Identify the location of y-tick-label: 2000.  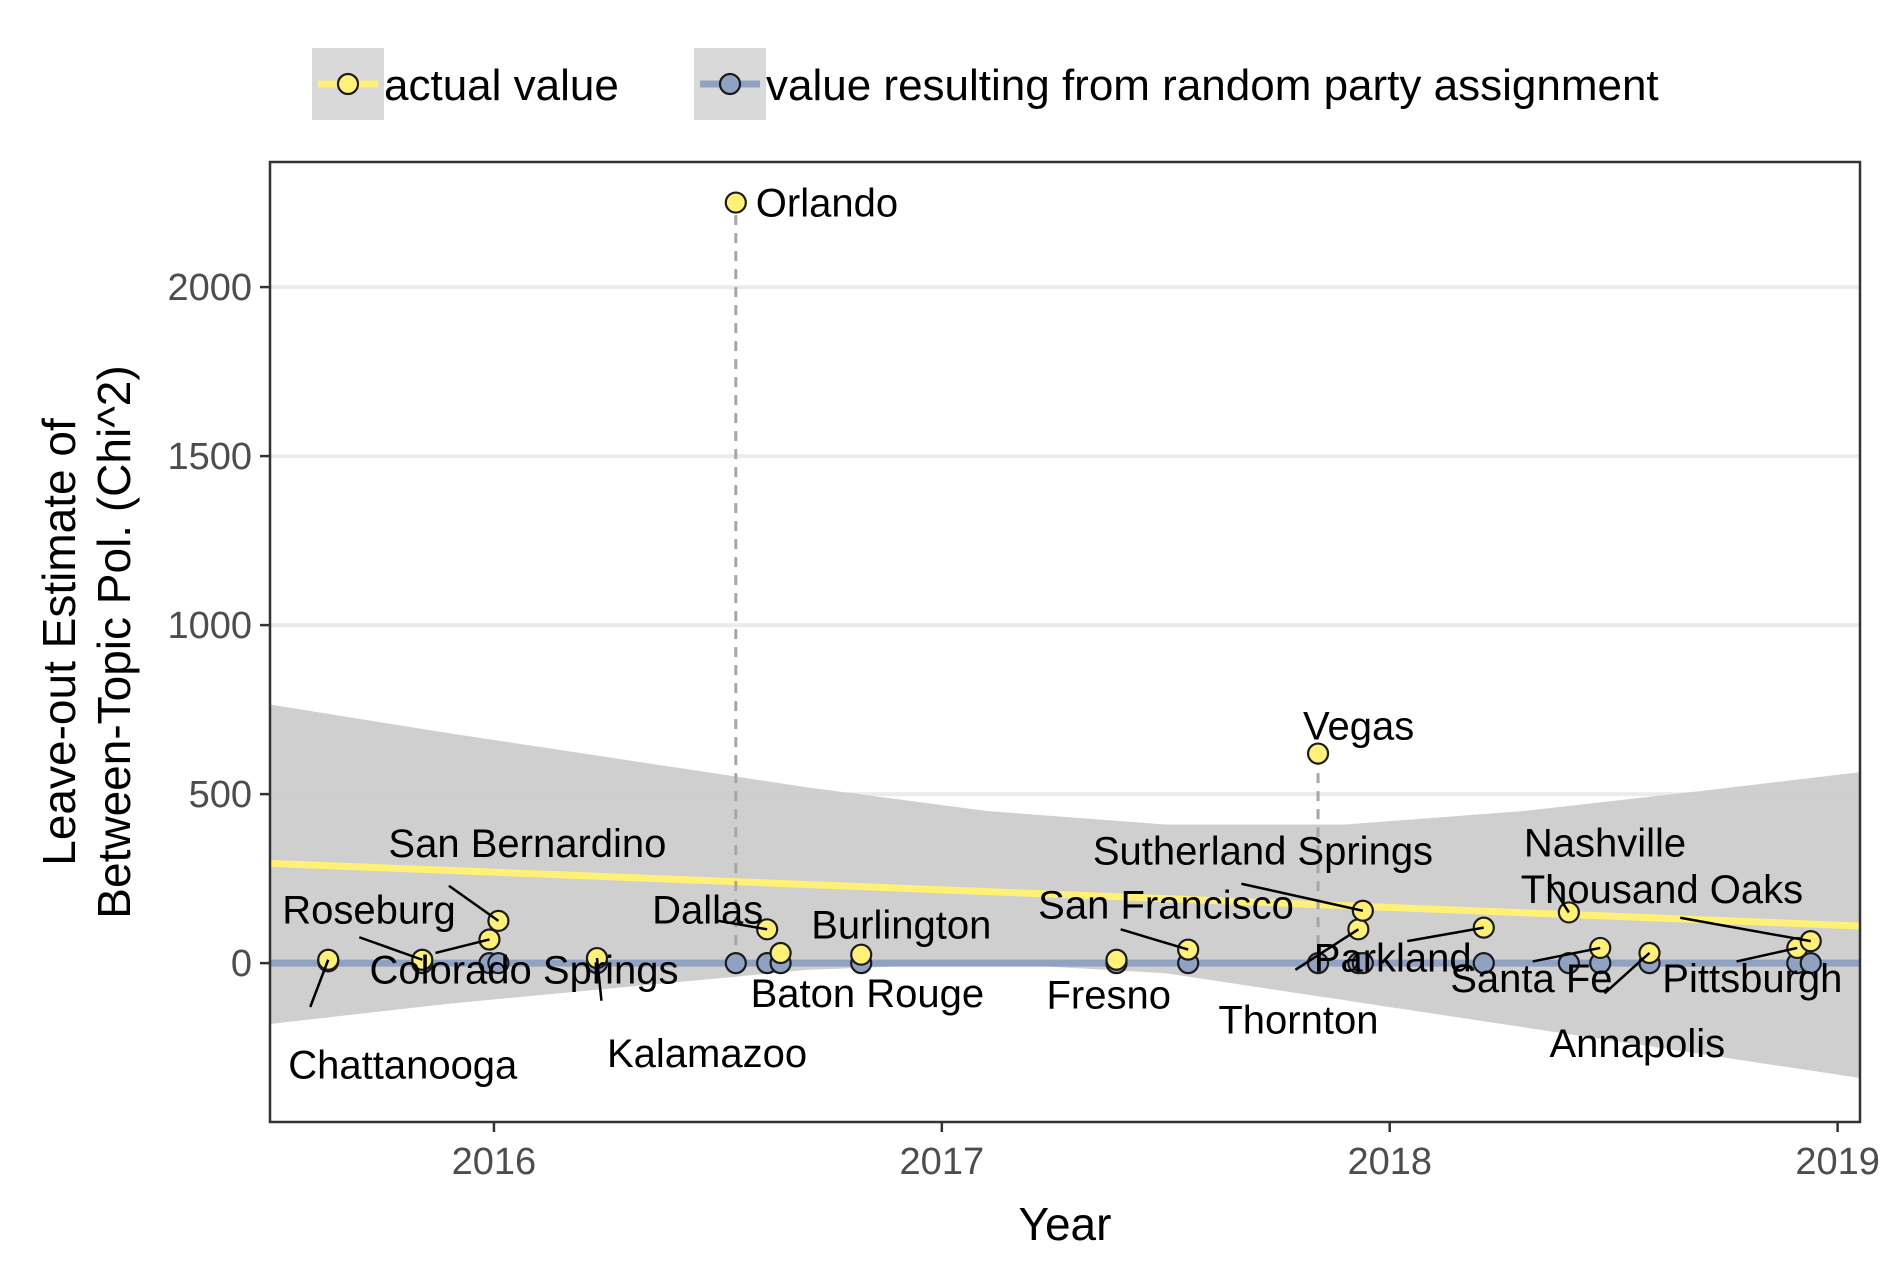
(209, 288).